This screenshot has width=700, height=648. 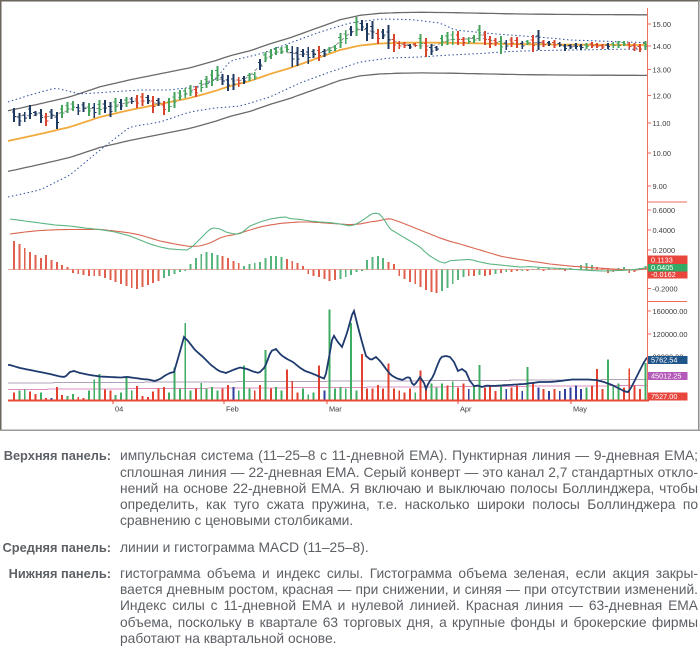 What do you see at coordinates (662, 123) in the screenshot?
I see `svg-text: 11.00` at bounding box center [662, 123].